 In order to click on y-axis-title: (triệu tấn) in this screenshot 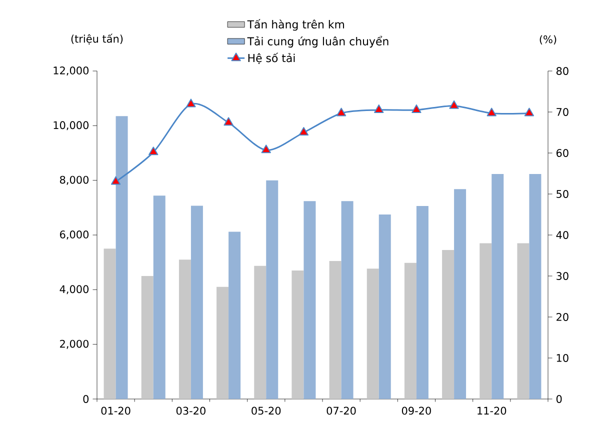, I will do `click(97, 39)`.